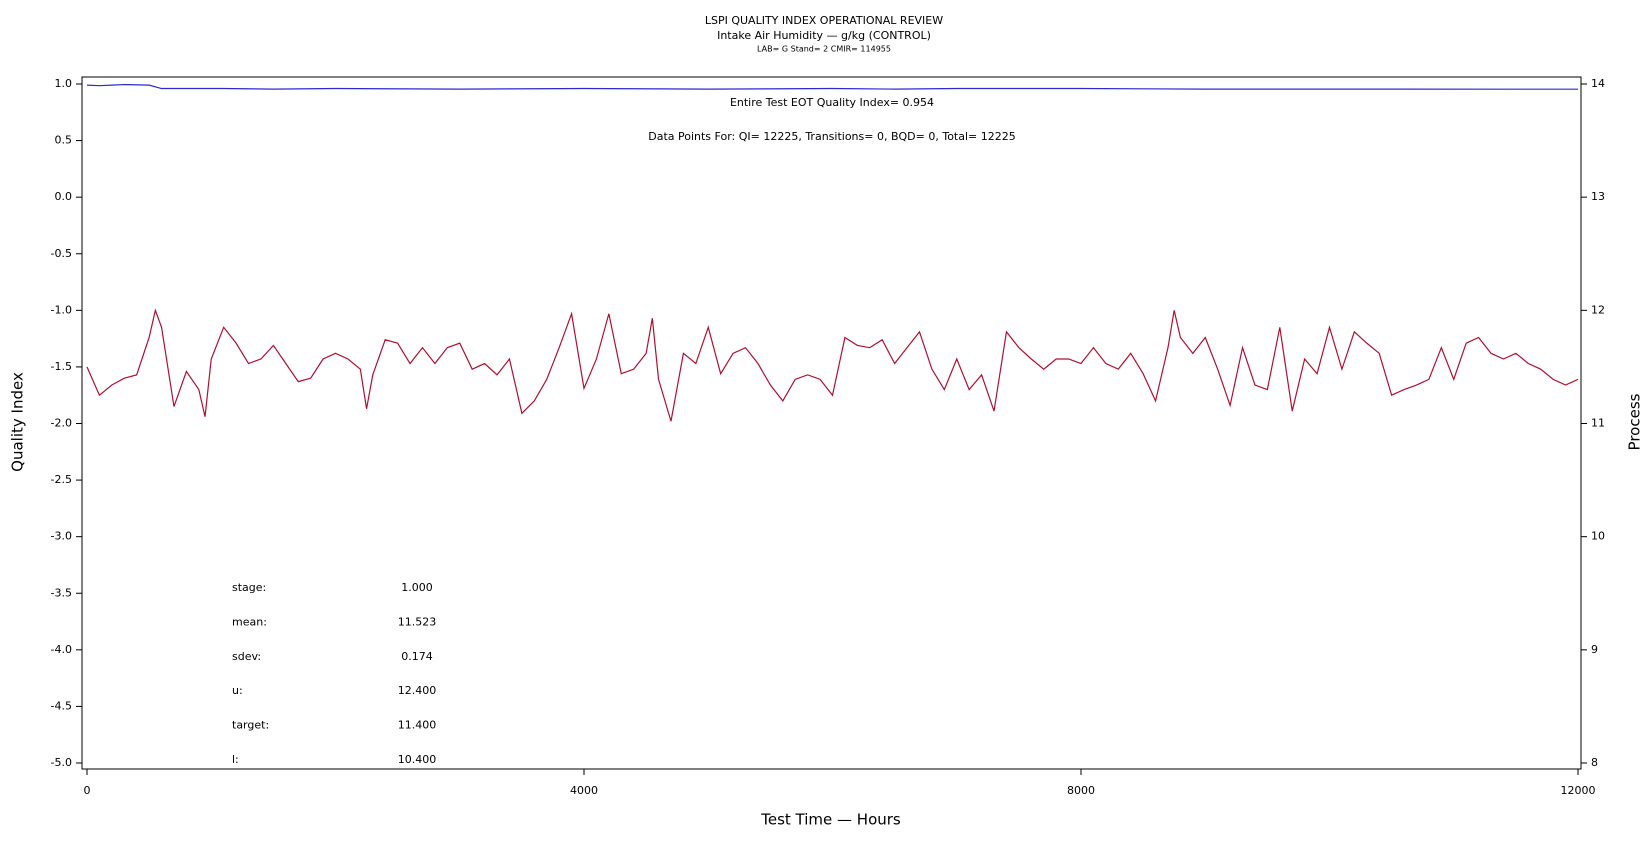 This screenshot has height=845, width=1648. I want to click on y-tick-label: -0.5, so click(61, 253).